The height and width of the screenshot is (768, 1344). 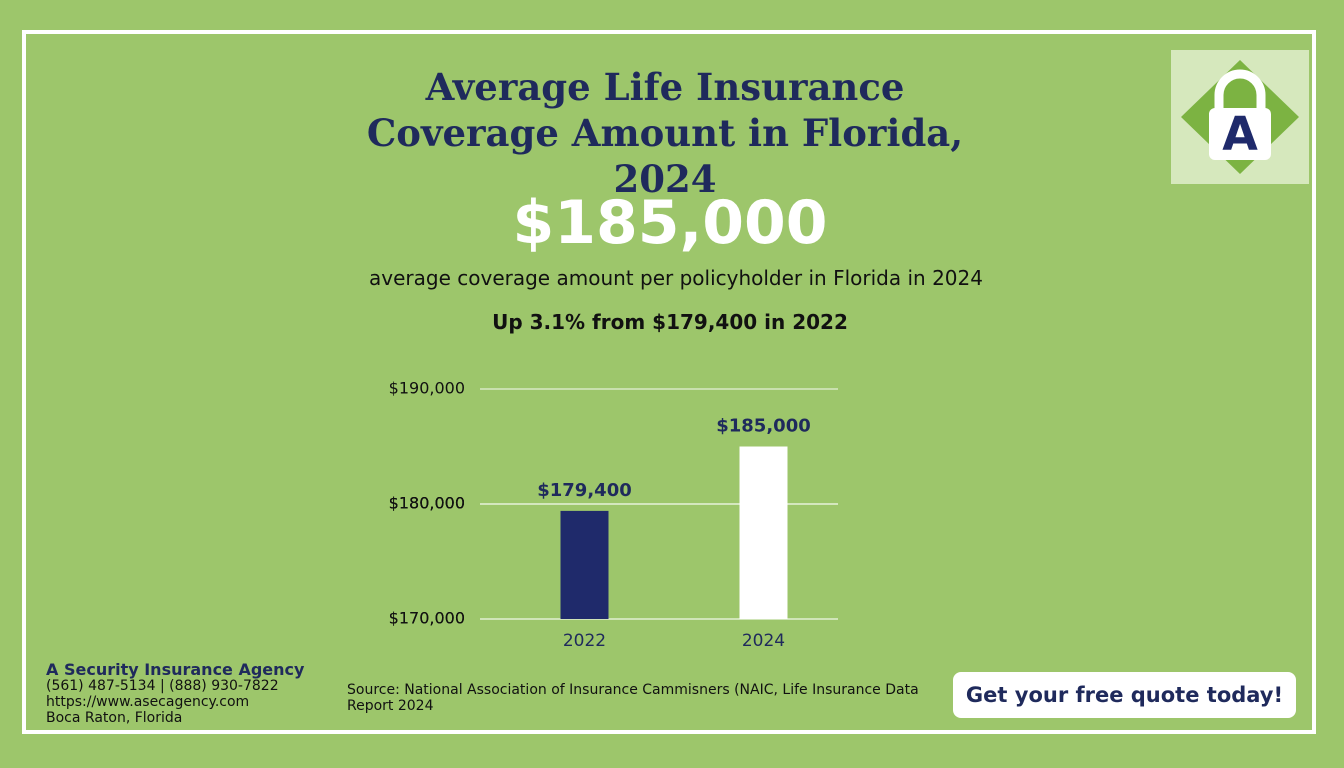 What do you see at coordinates (584, 641) in the screenshot?
I see `x-tick-label: 2022` at bounding box center [584, 641].